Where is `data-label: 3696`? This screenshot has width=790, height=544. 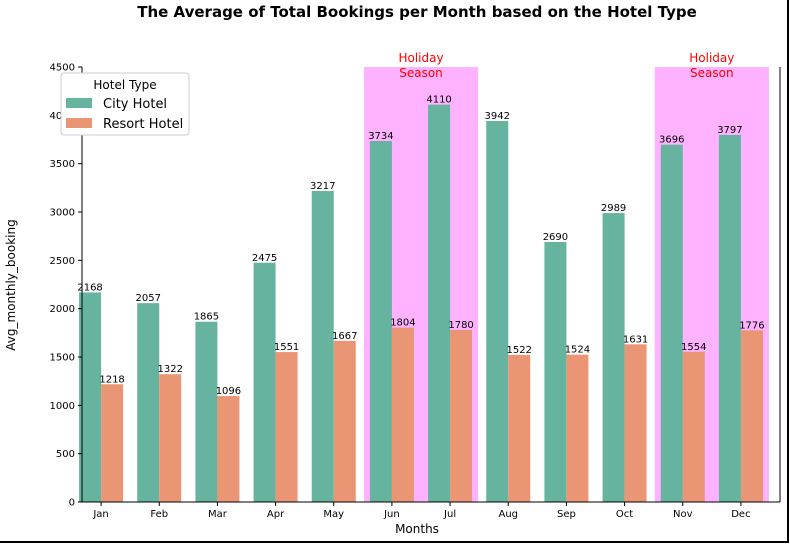
data-label: 3696 is located at coordinates (671, 140).